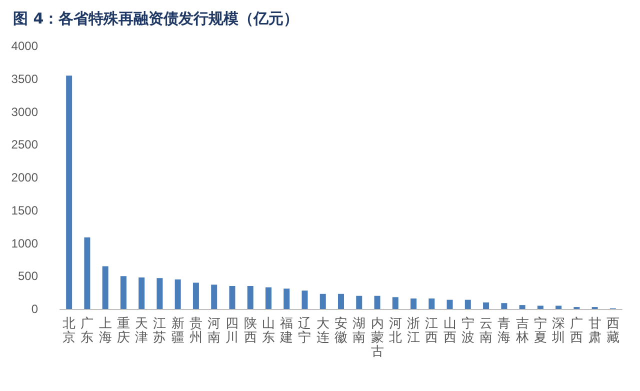 This screenshot has height=391, width=640. I want to click on x-tick-label: 辽宁, so click(305, 331).